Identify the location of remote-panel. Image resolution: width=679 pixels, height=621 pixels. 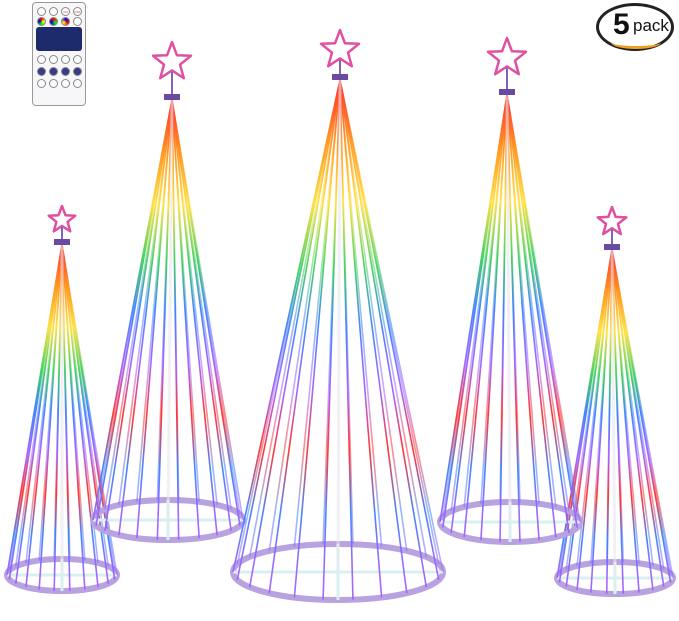
(59, 39).